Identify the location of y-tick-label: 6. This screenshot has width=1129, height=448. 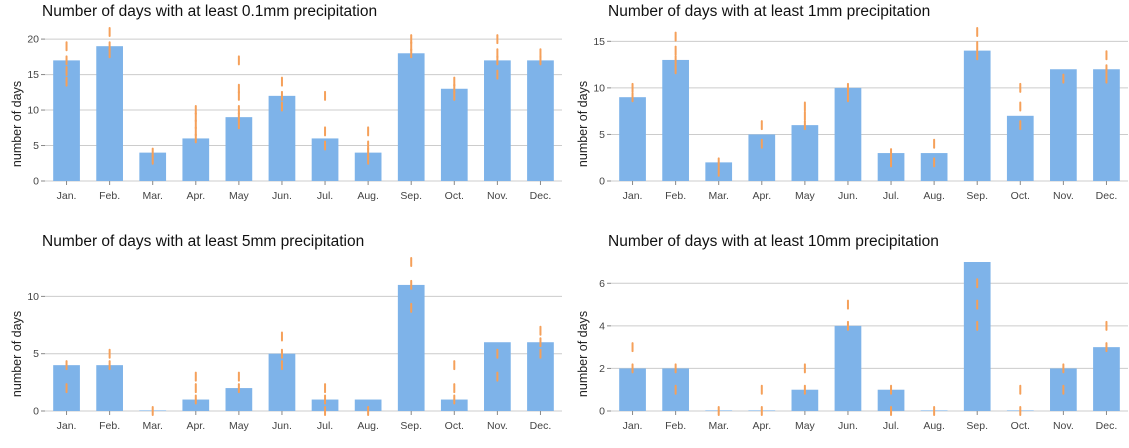
(602, 284).